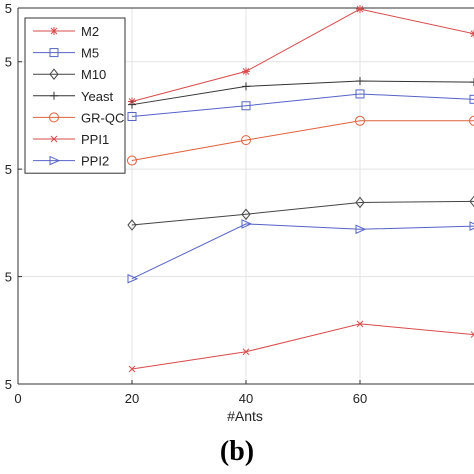  What do you see at coordinates (90, 53) in the screenshot?
I see `legend-label-m5: M5` at bounding box center [90, 53].